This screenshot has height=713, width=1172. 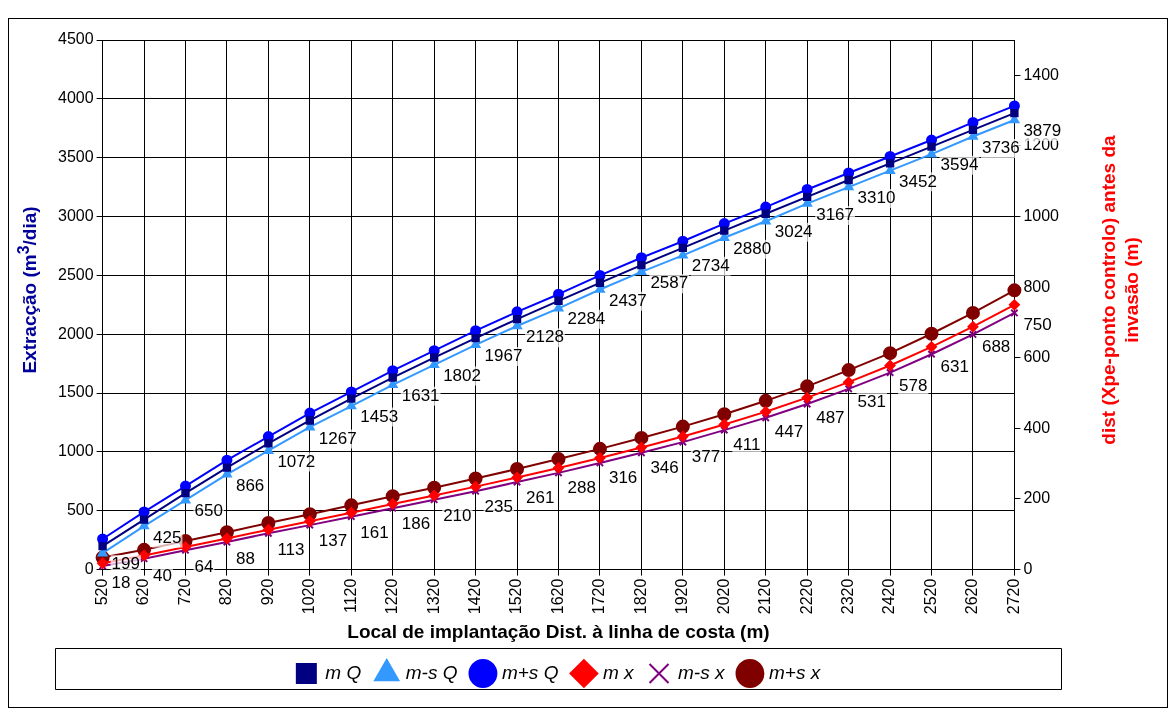 What do you see at coordinates (723, 596) in the screenshot?
I see `x-tick-label: 2020` at bounding box center [723, 596].